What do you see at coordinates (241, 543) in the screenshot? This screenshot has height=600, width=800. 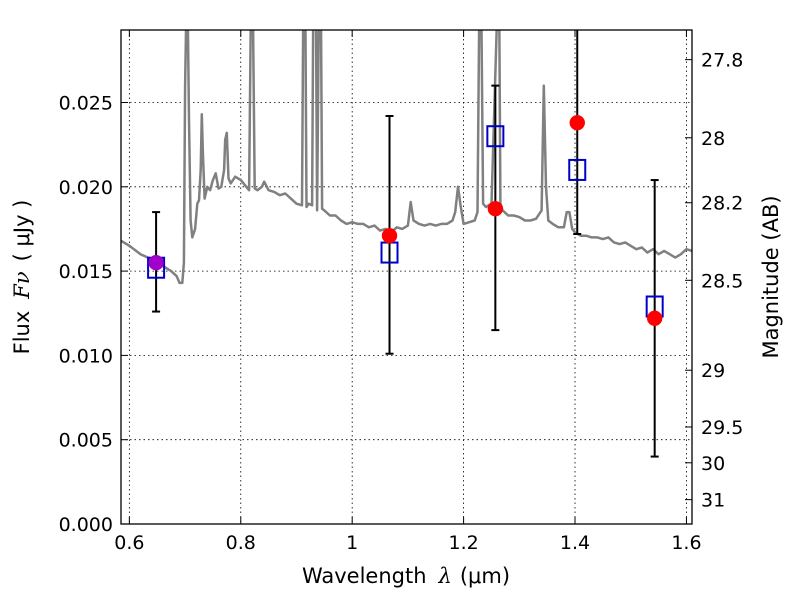 I see `x-tick-label: 0.8` at bounding box center [241, 543].